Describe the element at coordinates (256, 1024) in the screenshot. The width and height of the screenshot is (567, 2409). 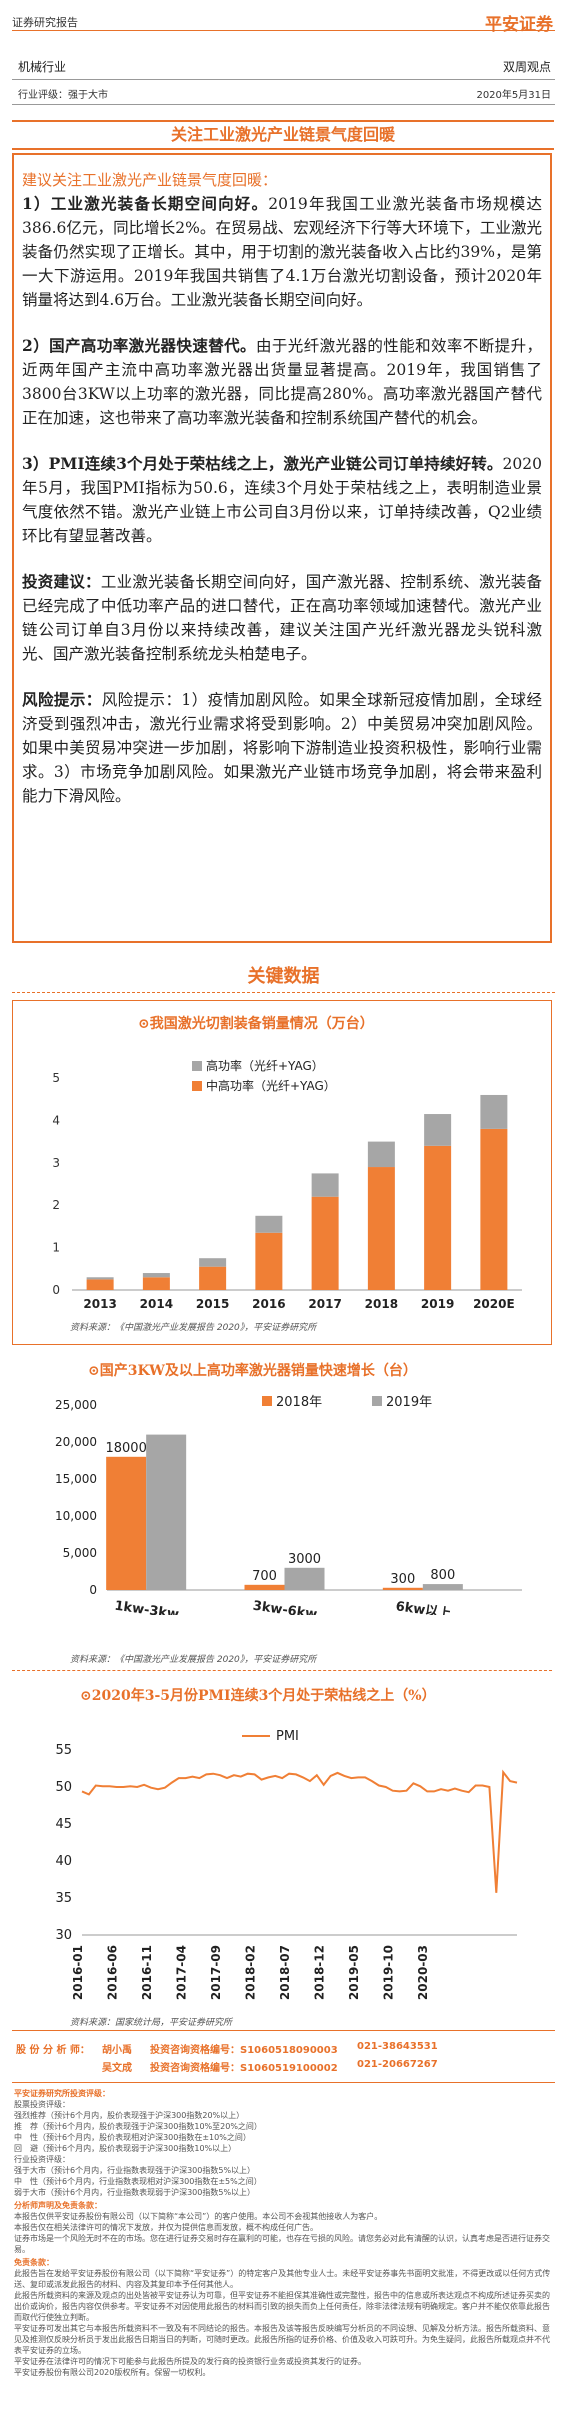
I see `chart-1-title: ⊙我国激光切割装备销量情况（万台）` at that location.